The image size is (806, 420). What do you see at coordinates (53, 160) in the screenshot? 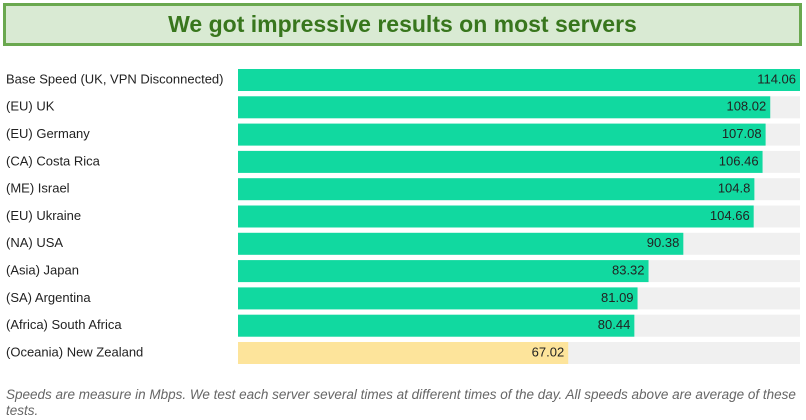
I see `category-label: (CA) Costa Rica` at bounding box center [53, 160].